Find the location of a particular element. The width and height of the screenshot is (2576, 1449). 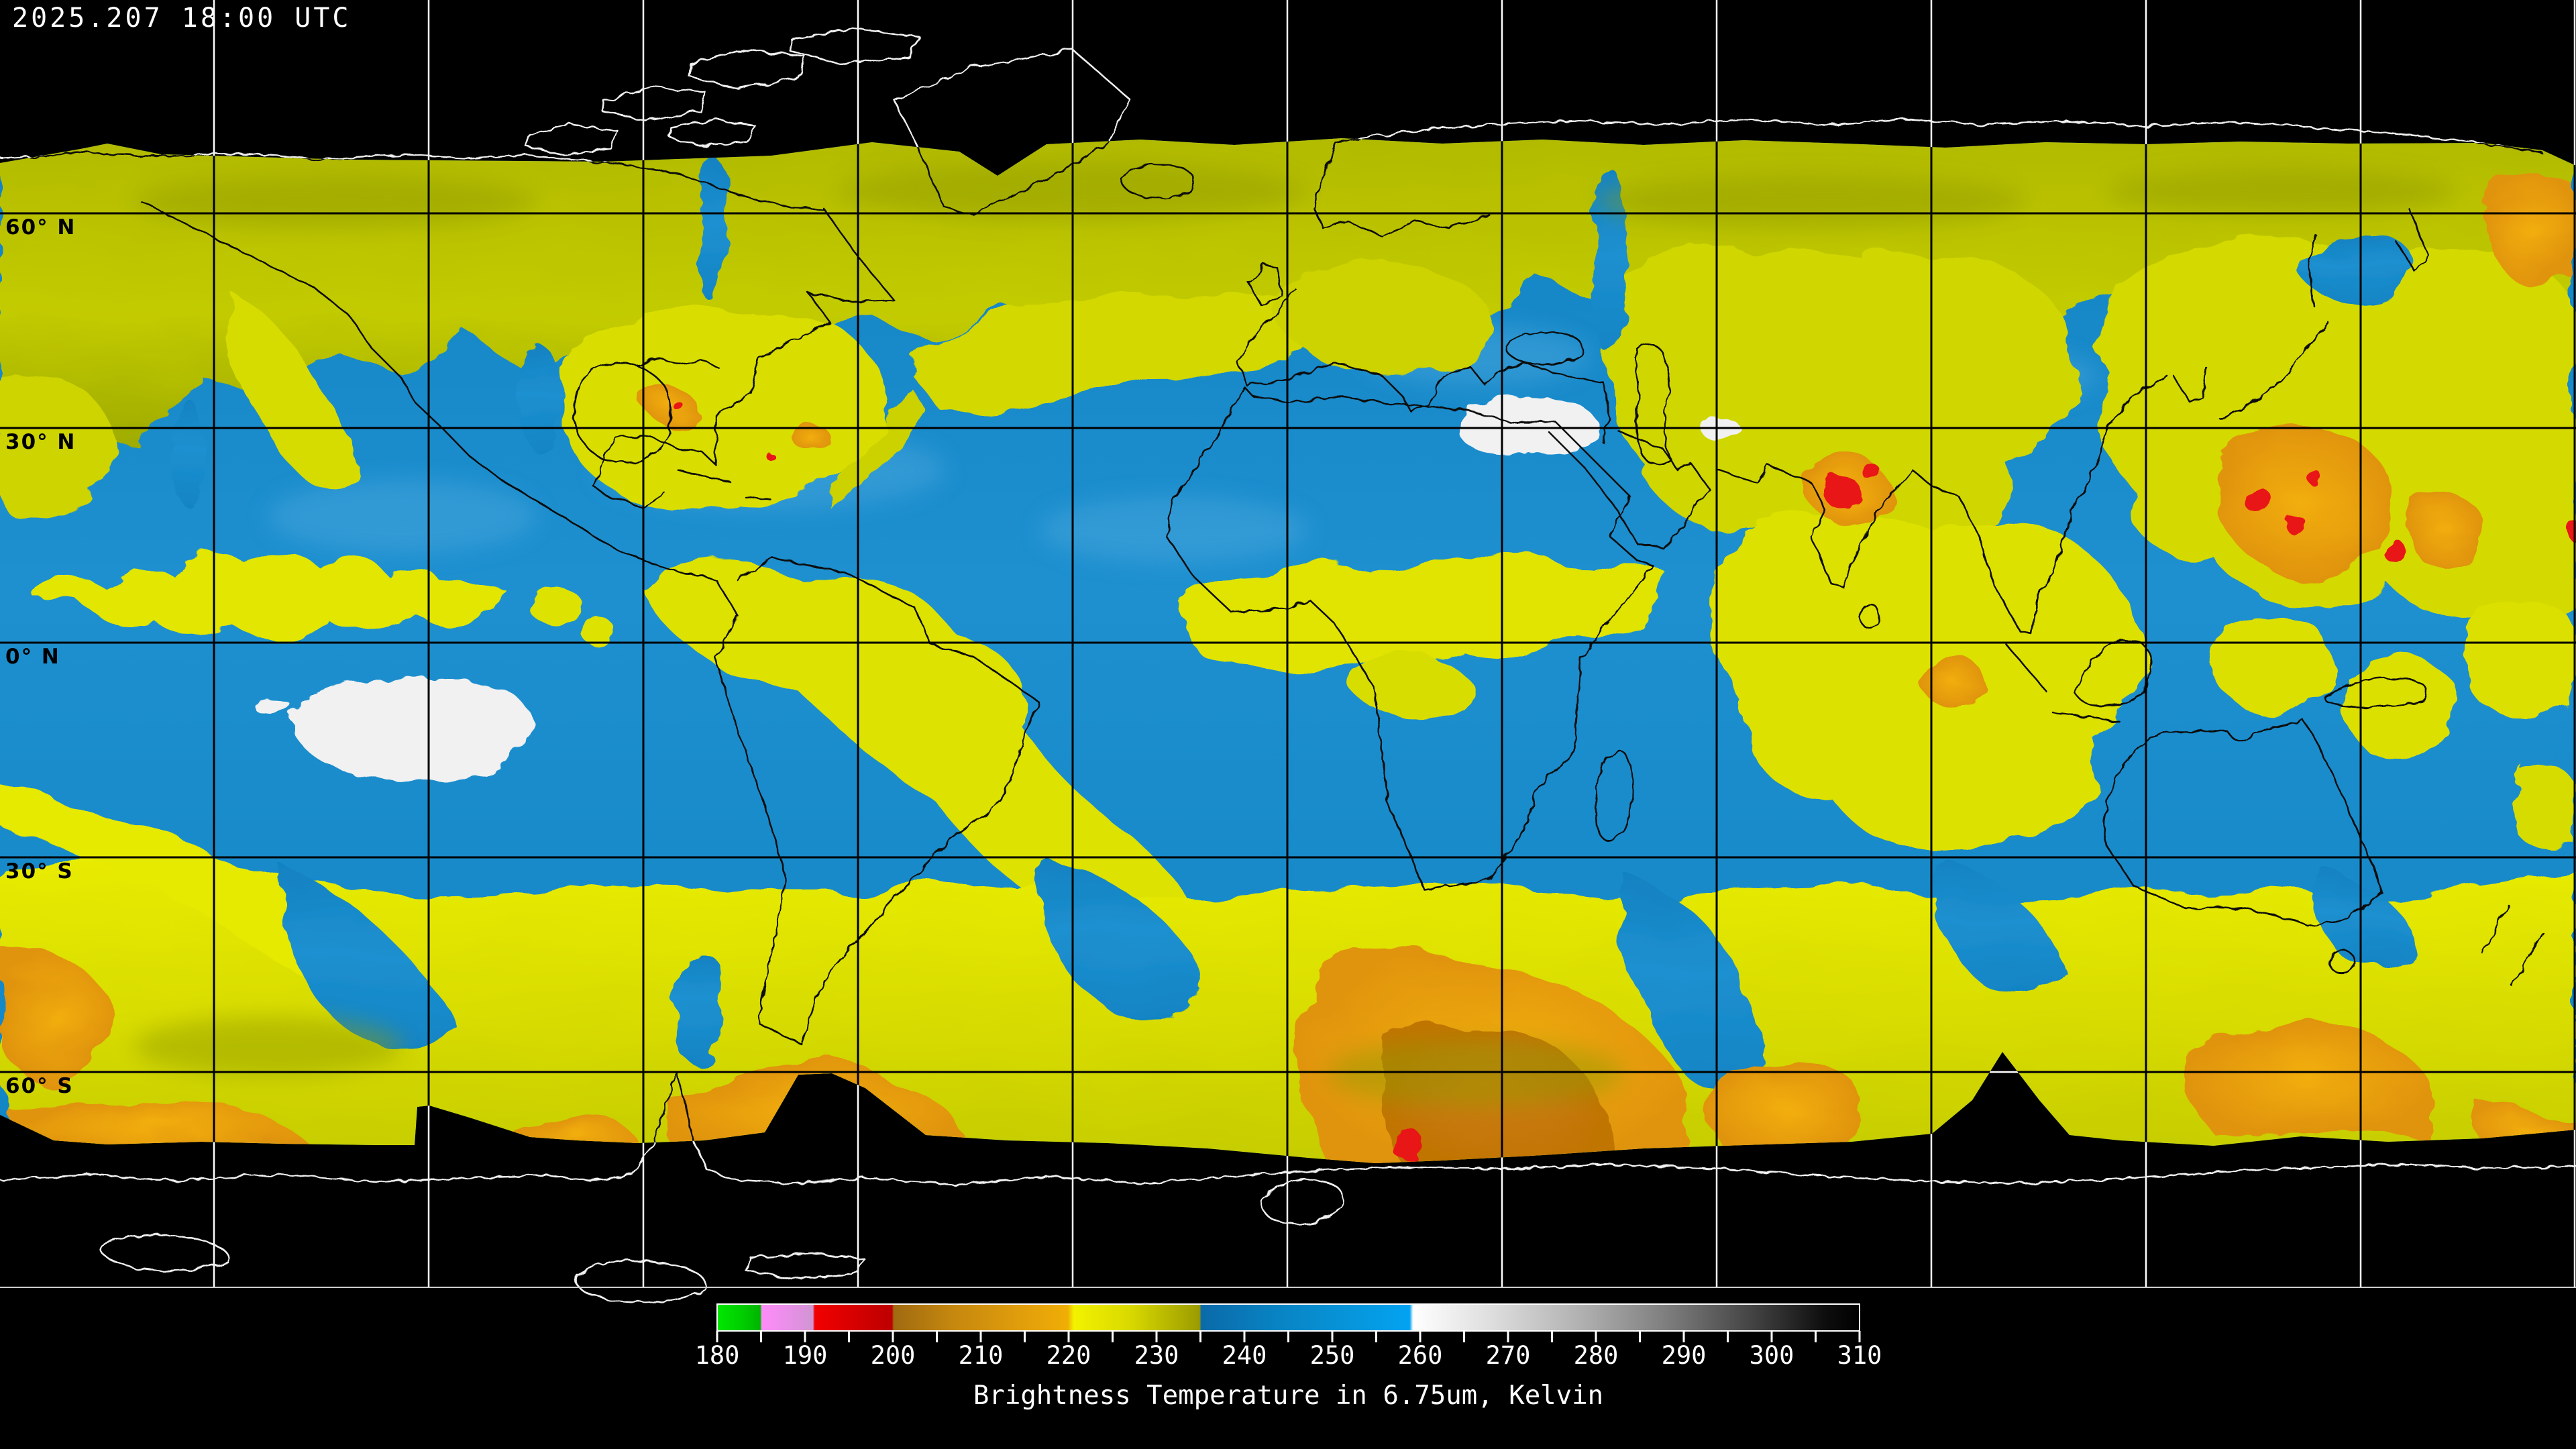

colorbar-tick-label: 250 is located at coordinates (1332, 1355).